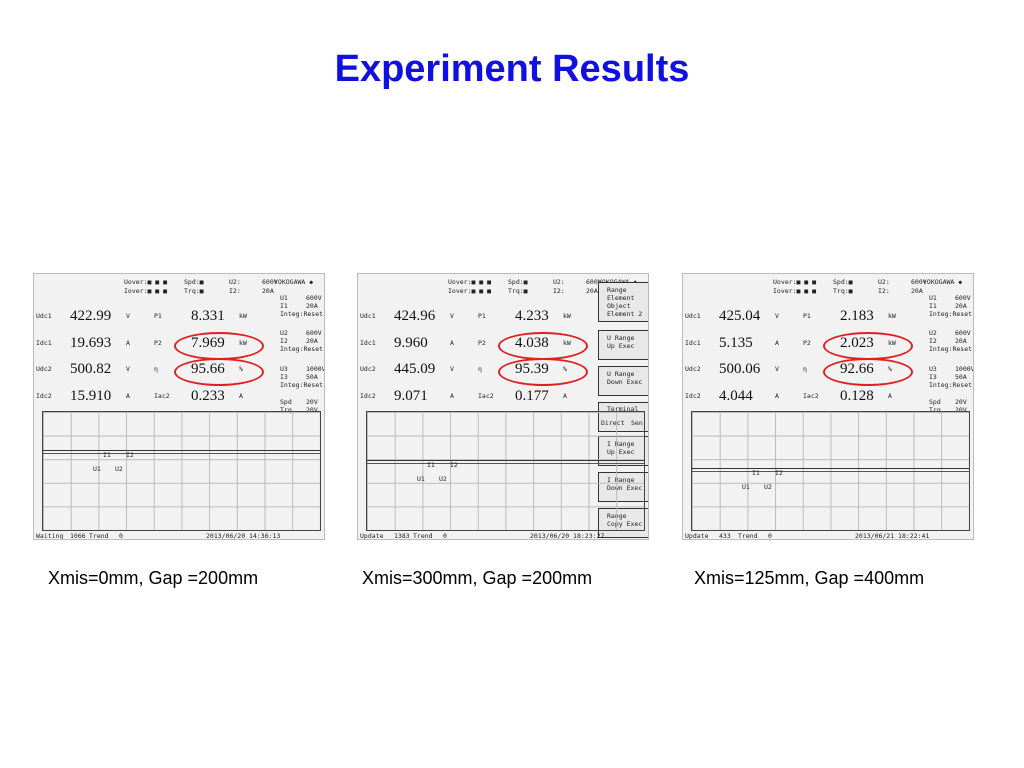  I want to click on status-text: Waiting, so click(50, 536).